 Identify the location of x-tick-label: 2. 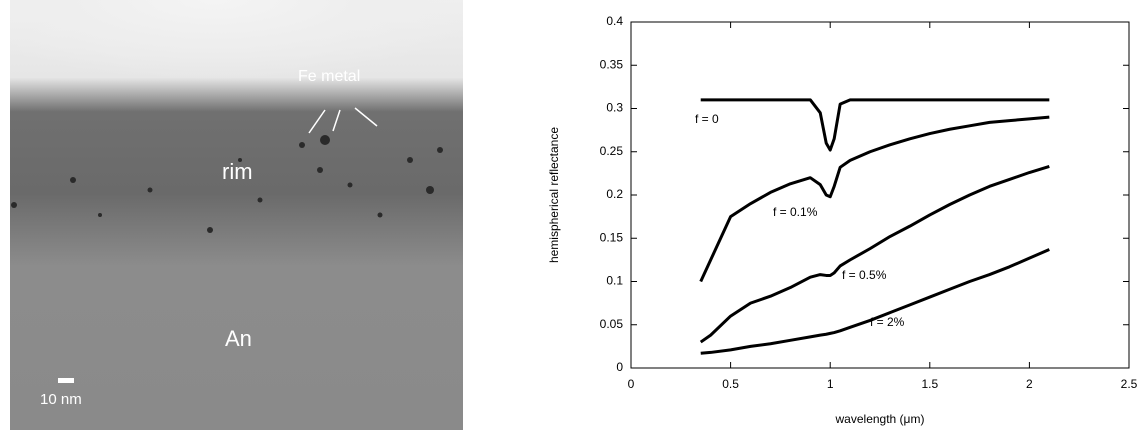
(1029, 384).